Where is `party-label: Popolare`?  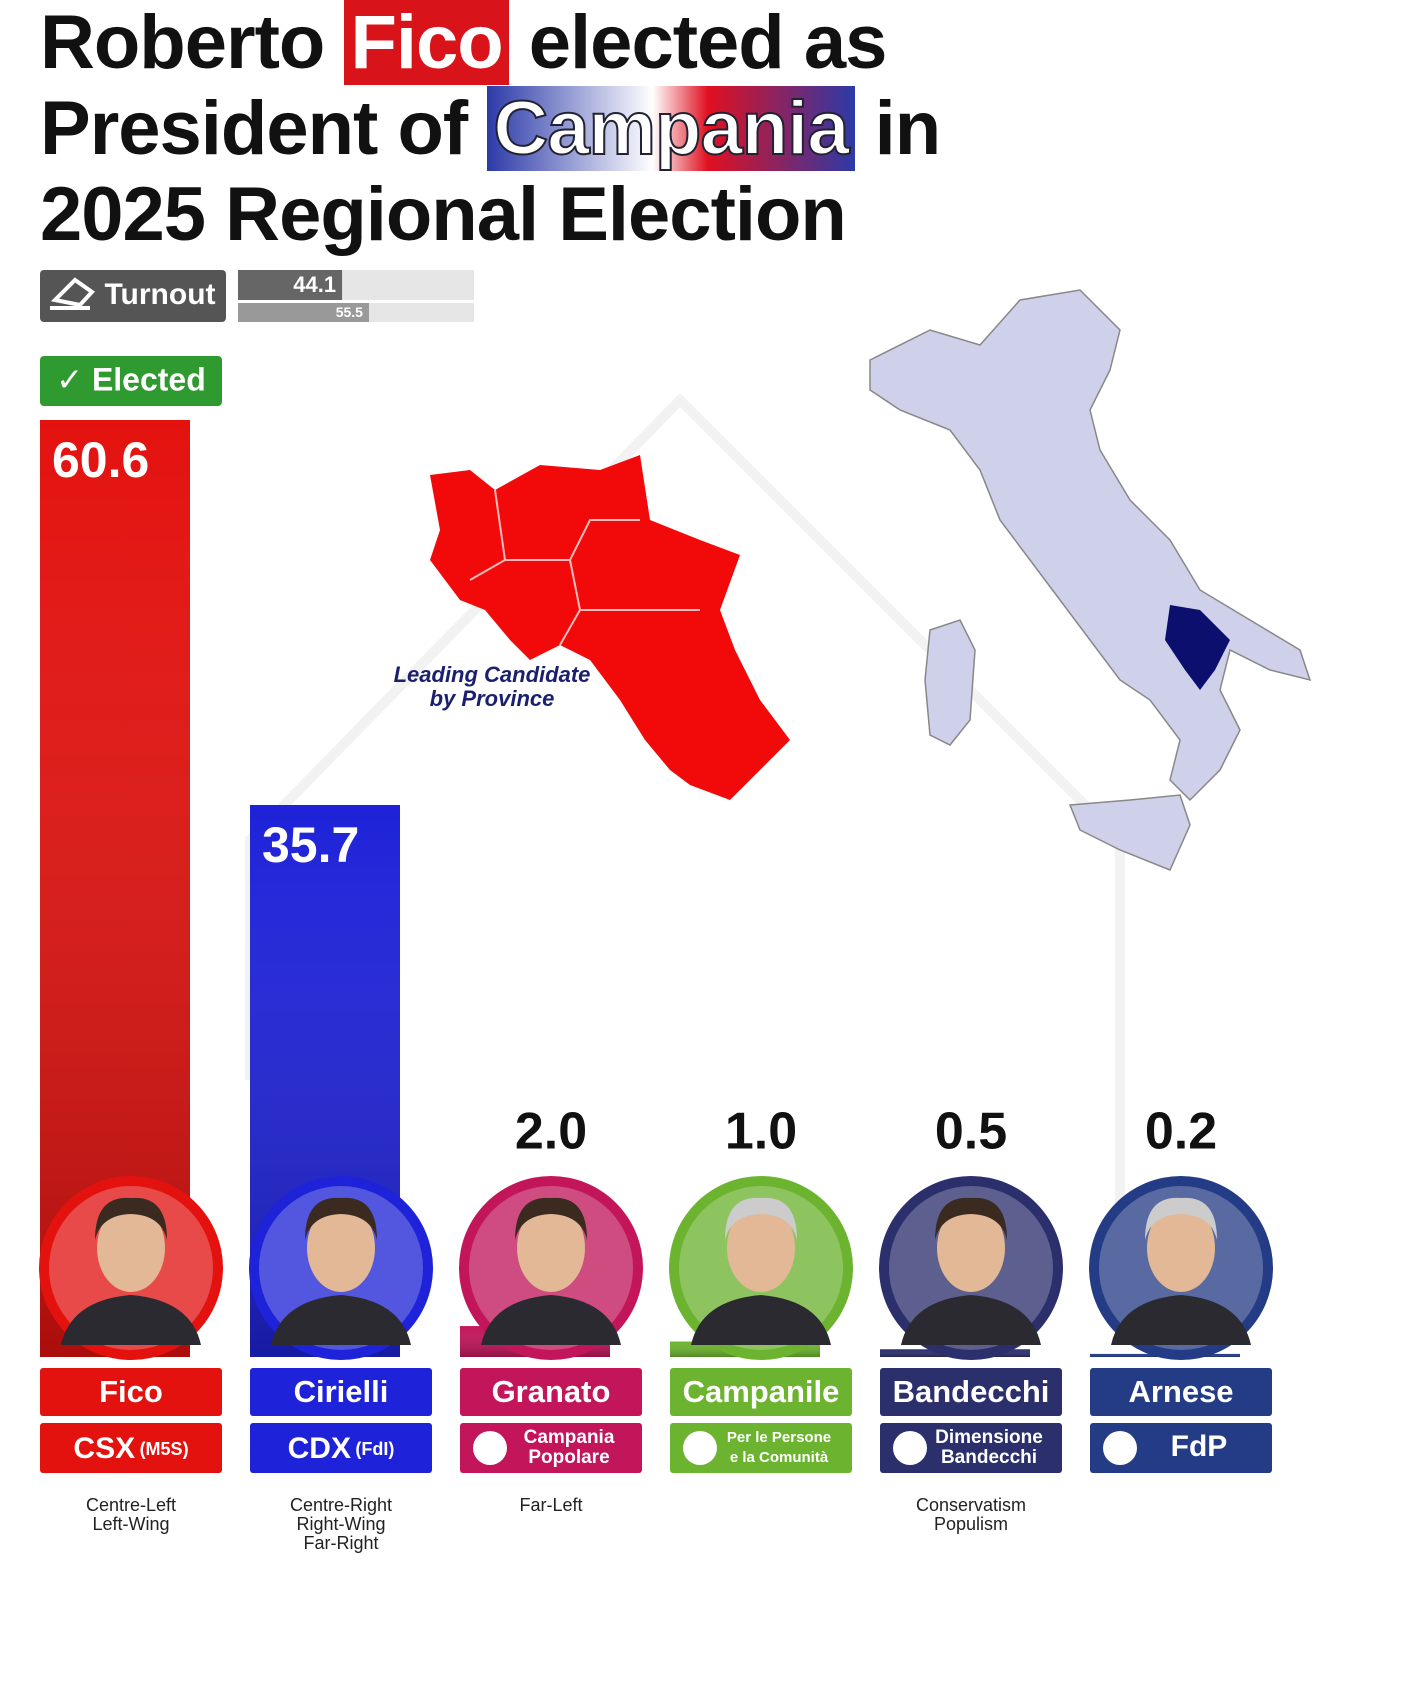 party-label: Popolare is located at coordinates (568, 1457).